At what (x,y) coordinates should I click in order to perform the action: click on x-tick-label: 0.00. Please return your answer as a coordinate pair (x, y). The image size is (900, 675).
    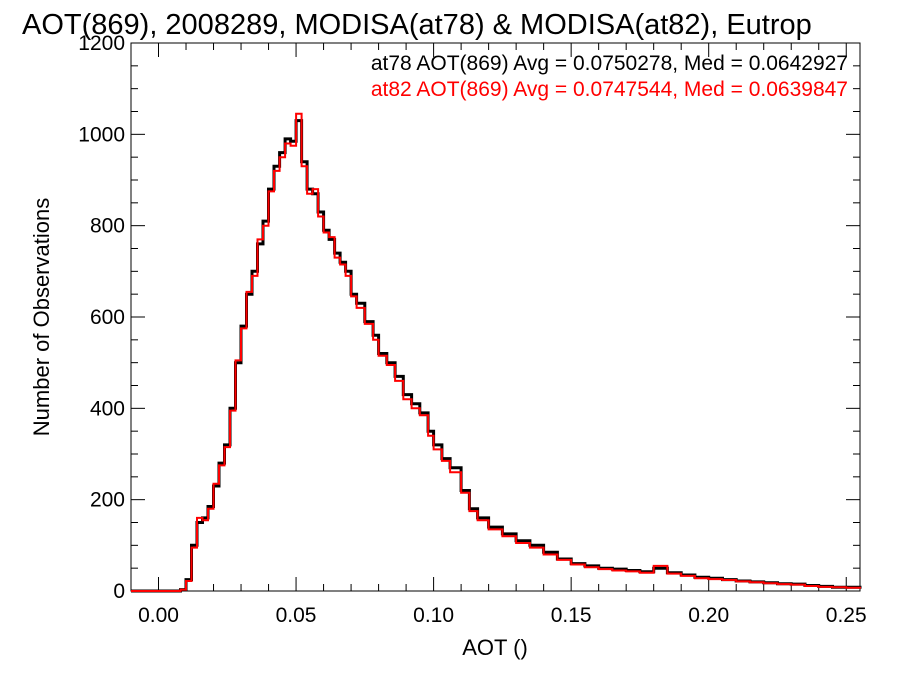
    Looking at the image, I should click on (158, 615).